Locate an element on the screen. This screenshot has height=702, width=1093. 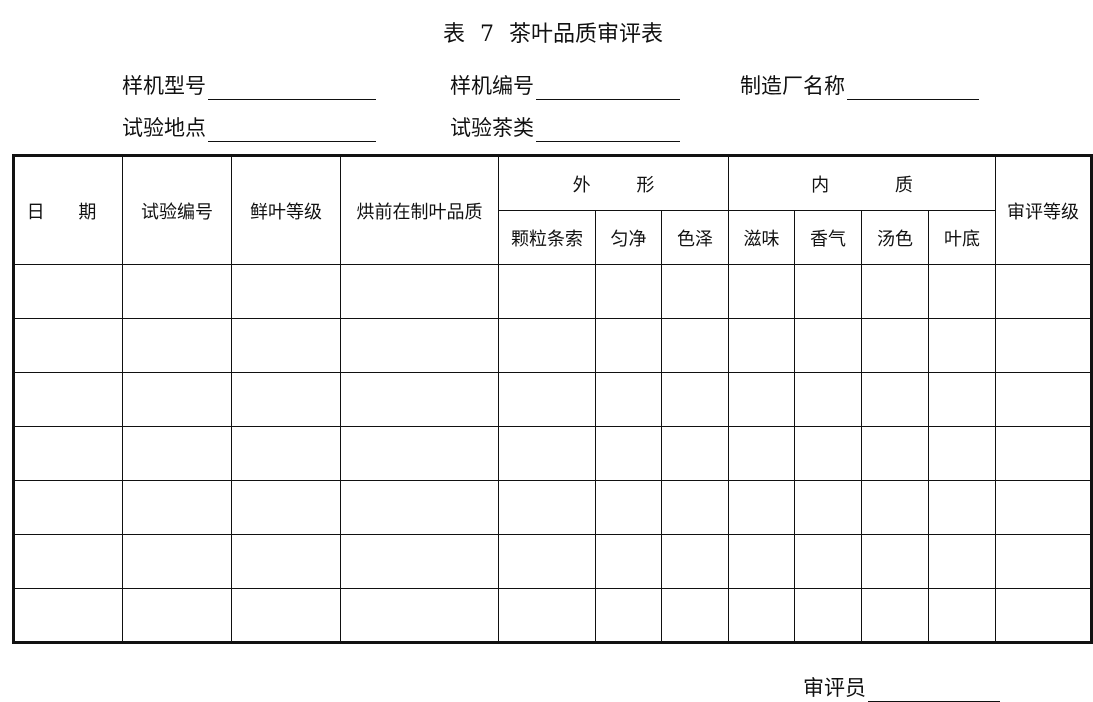
header-leaf-grade: 鲜叶等级 is located at coordinates (286, 210).